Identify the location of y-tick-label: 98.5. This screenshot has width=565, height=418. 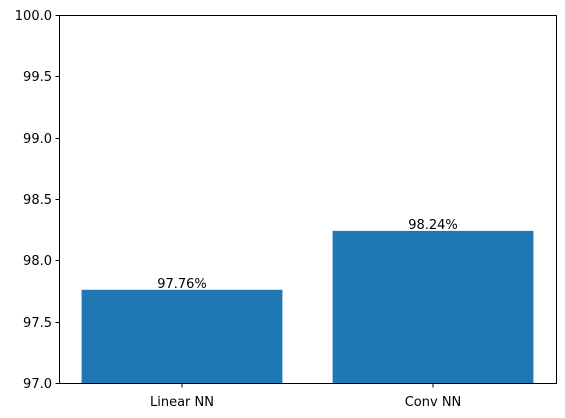
(37, 200).